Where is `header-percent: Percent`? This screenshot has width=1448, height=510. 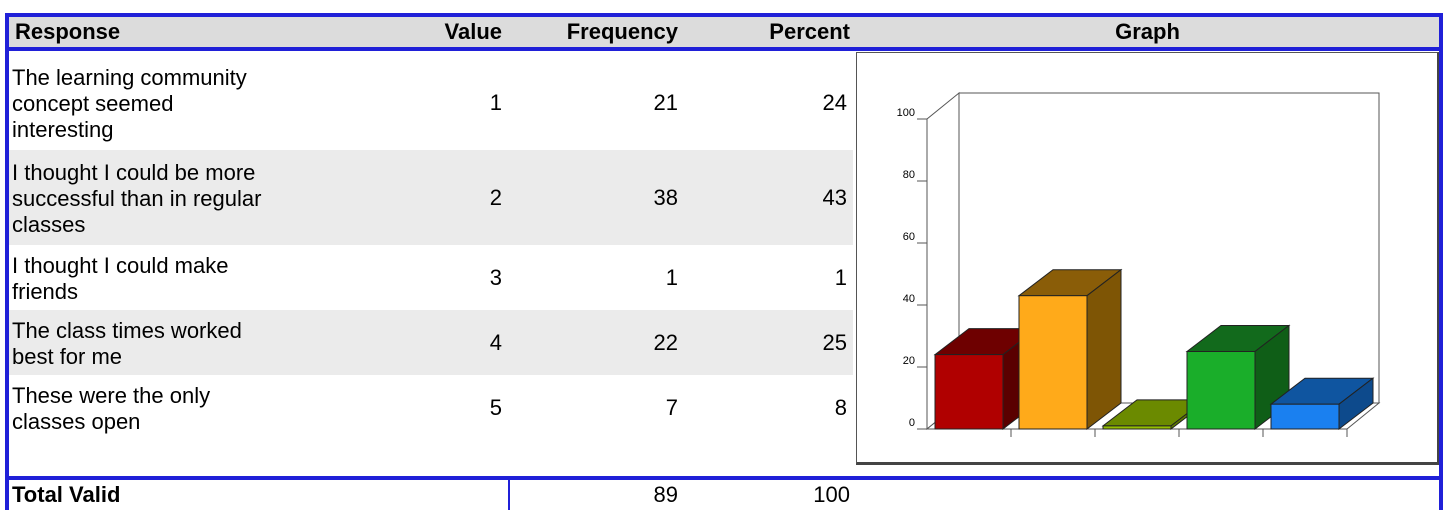 header-percent: Percent is located at coordinates (809, 31).